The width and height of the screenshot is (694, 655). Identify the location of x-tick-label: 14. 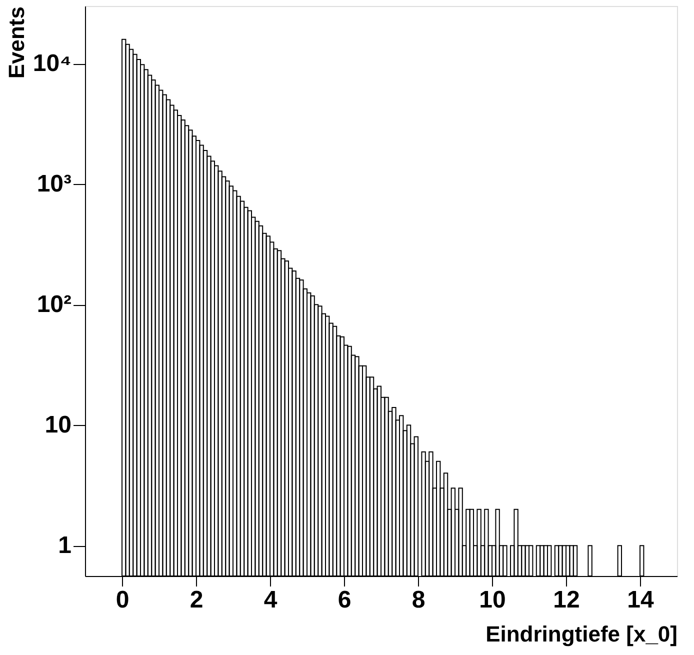
(640, 600).